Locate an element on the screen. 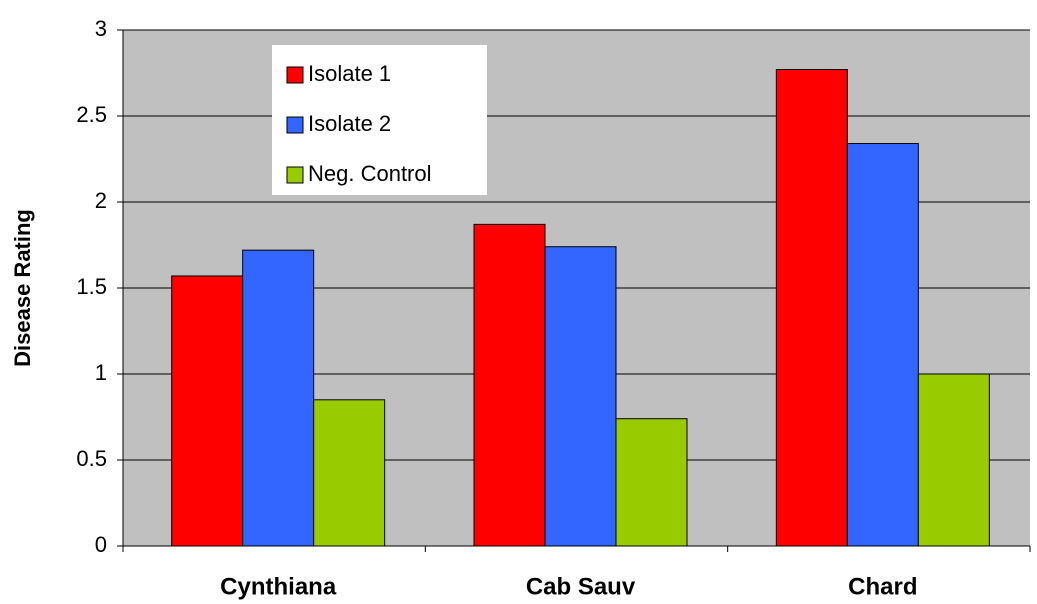 The width and height of the screenshot is (1037, 604). y-tick-label: 0 is located at coordinates (101, 544).